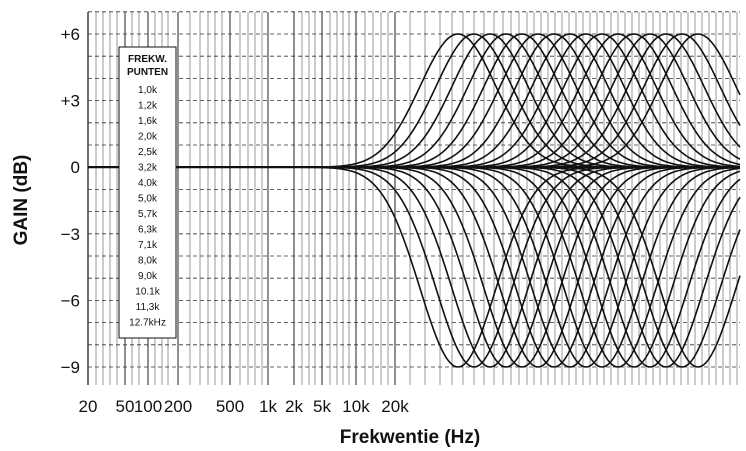  I want to click on legend-title: FREKW., so click(147, 59).